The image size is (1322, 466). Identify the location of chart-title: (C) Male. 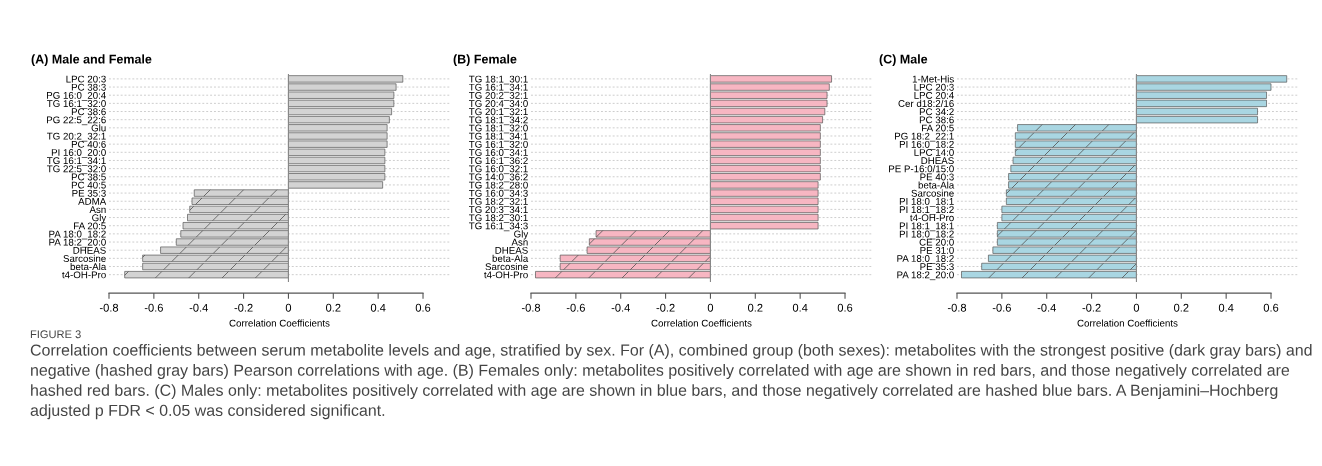
(903, 60).